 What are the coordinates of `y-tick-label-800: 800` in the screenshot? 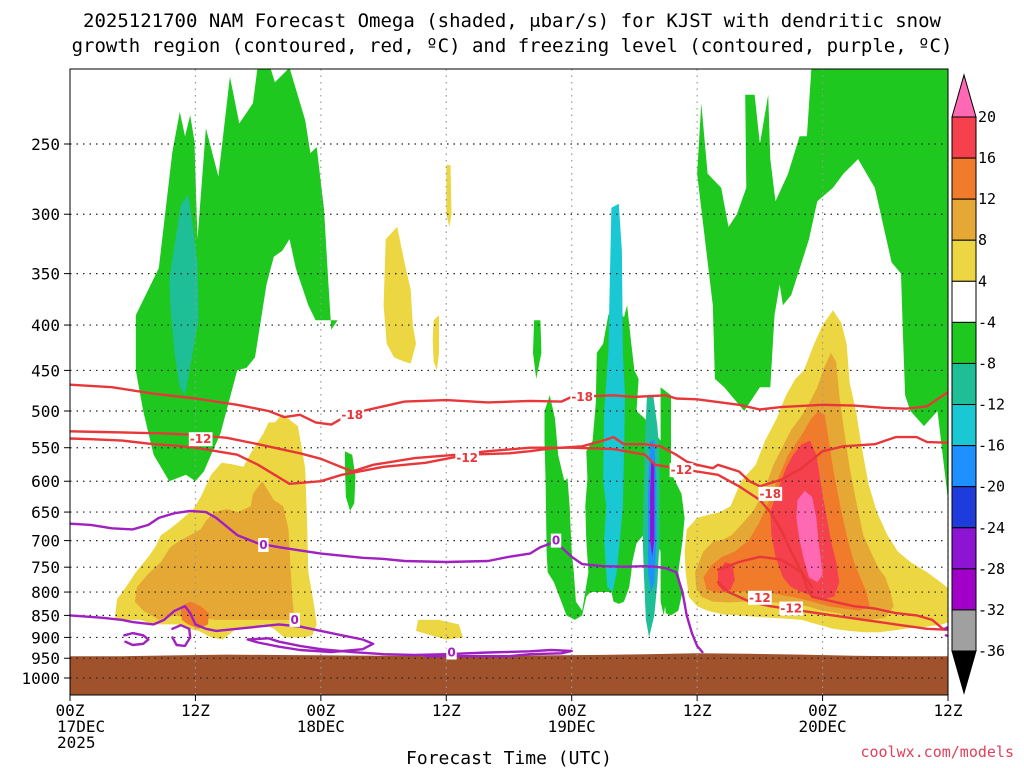 It's located at (45, 592).